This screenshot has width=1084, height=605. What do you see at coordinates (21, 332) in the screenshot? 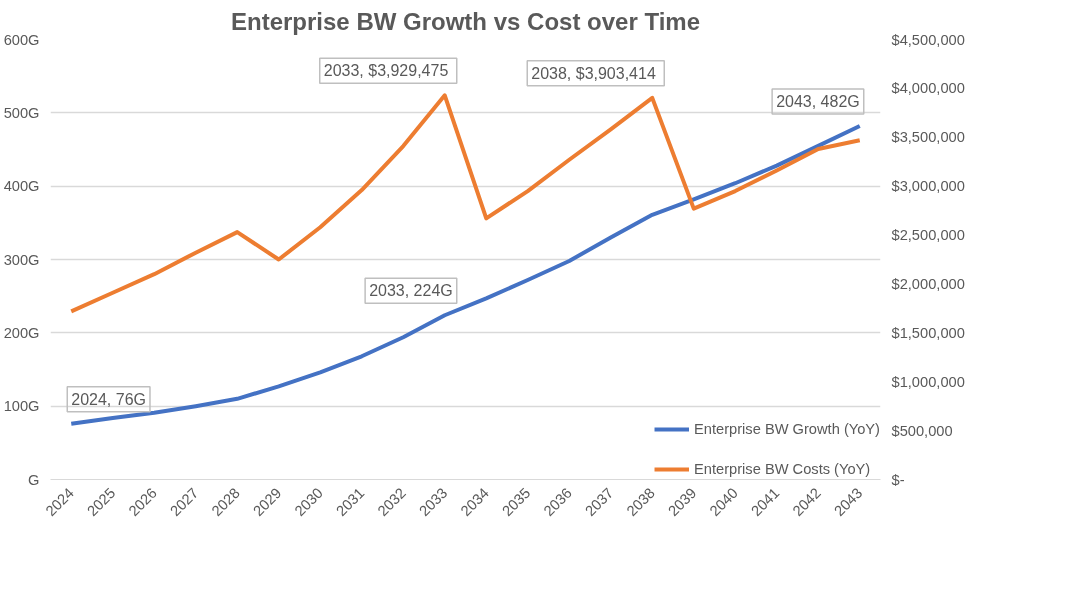
I see `y-tick-label: 200G` at bounding box center [21, 332].